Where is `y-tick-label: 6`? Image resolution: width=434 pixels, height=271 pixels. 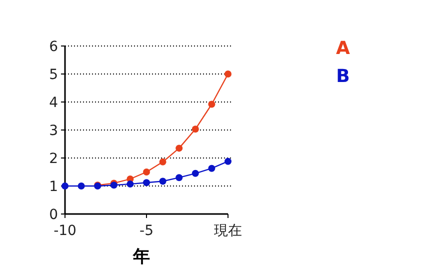
y-tick-label: 6 is located at coordinates (53, 47).